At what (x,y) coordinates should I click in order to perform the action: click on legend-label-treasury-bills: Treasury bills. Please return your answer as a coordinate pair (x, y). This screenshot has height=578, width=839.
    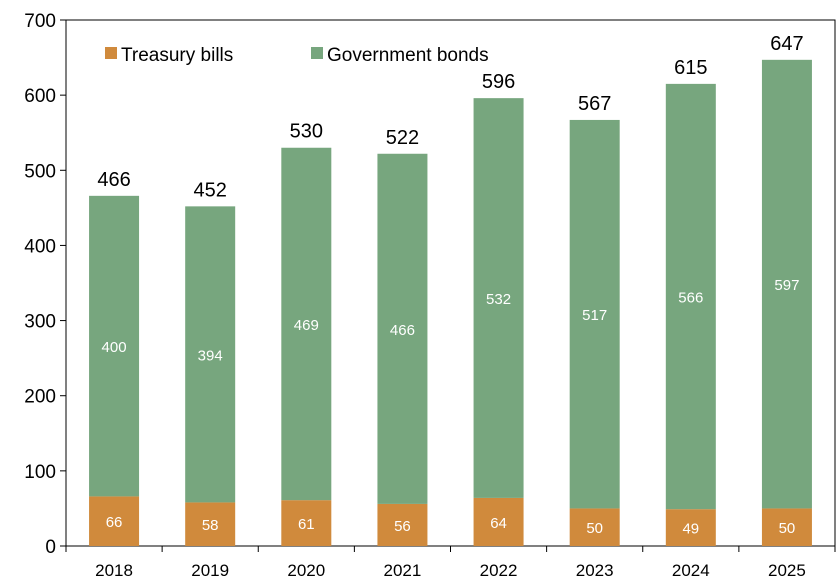
    Looking at the image, I should click on (177, 55).